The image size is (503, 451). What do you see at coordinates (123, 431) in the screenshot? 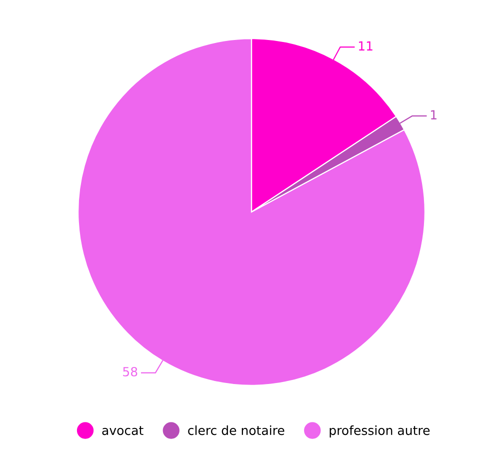
I see `legend-label: avocat` at bounding box center [123, 431].